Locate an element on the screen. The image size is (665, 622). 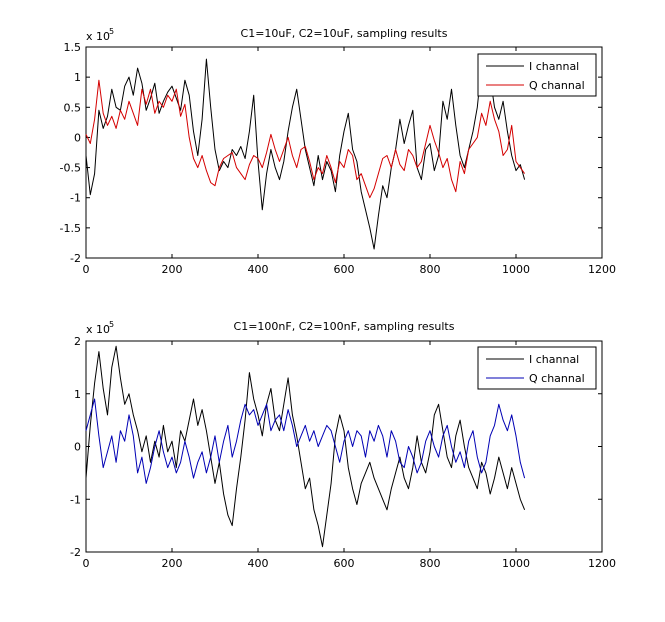
legend-box-bottom is located at coordinates (537, 368).